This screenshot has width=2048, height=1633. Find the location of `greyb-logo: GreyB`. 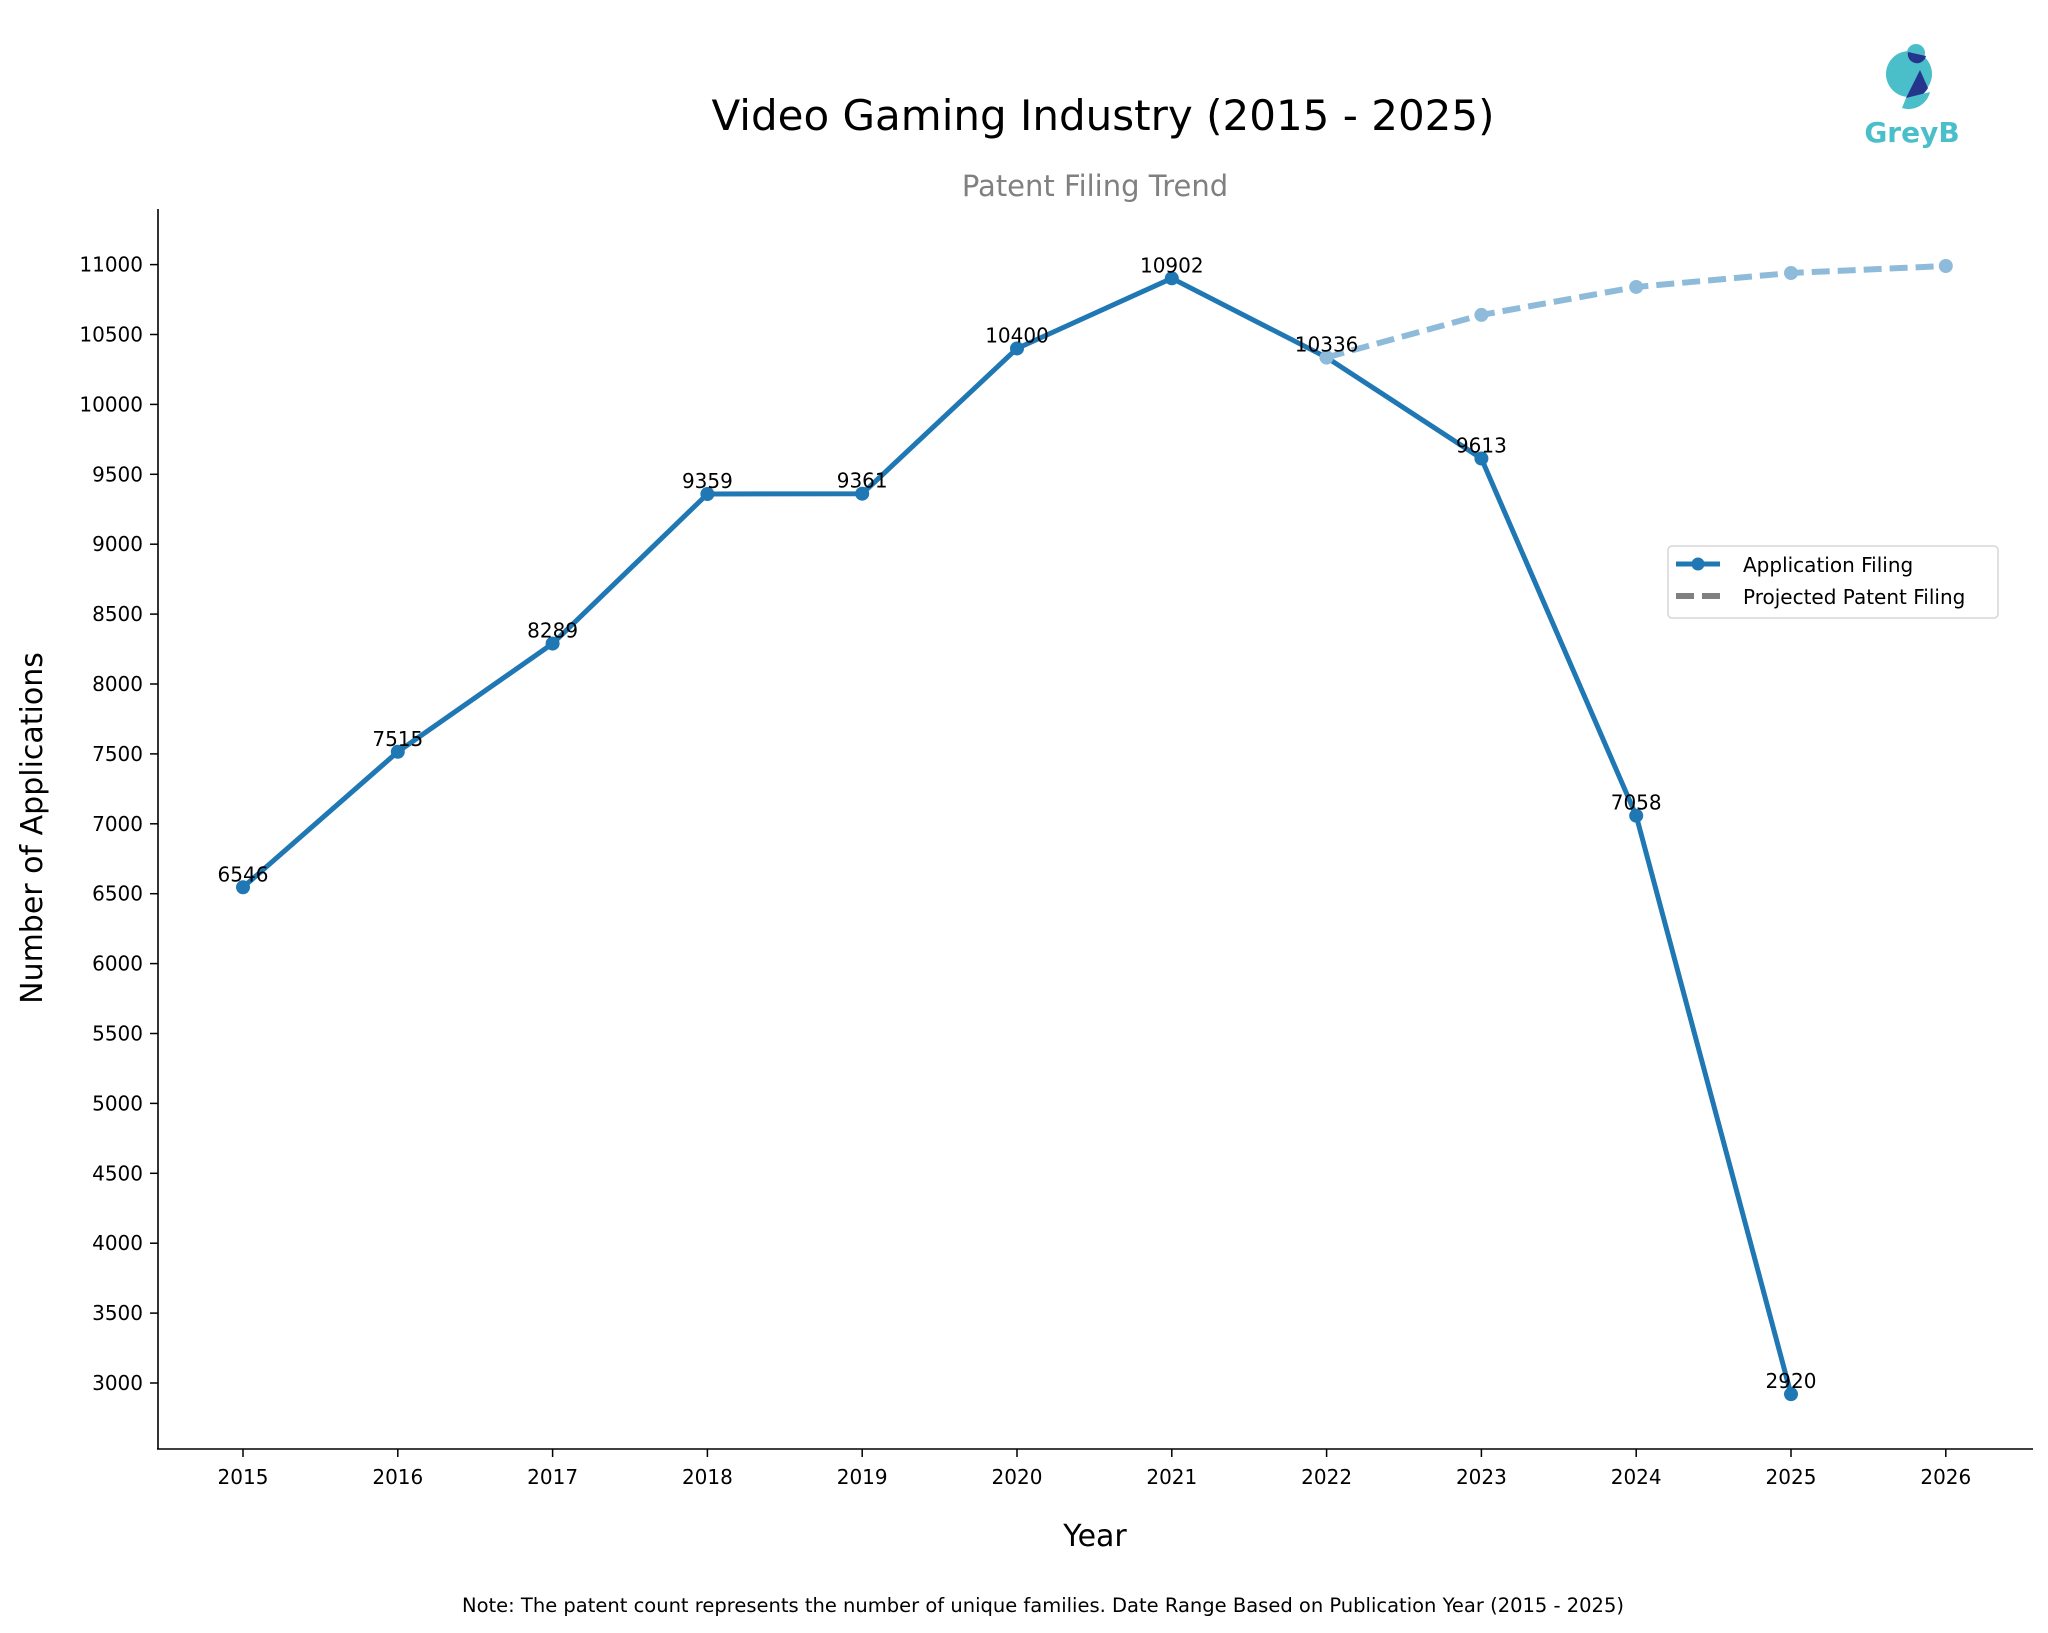

greyb-logo: GreyB is located at coordinates (1912, 96).